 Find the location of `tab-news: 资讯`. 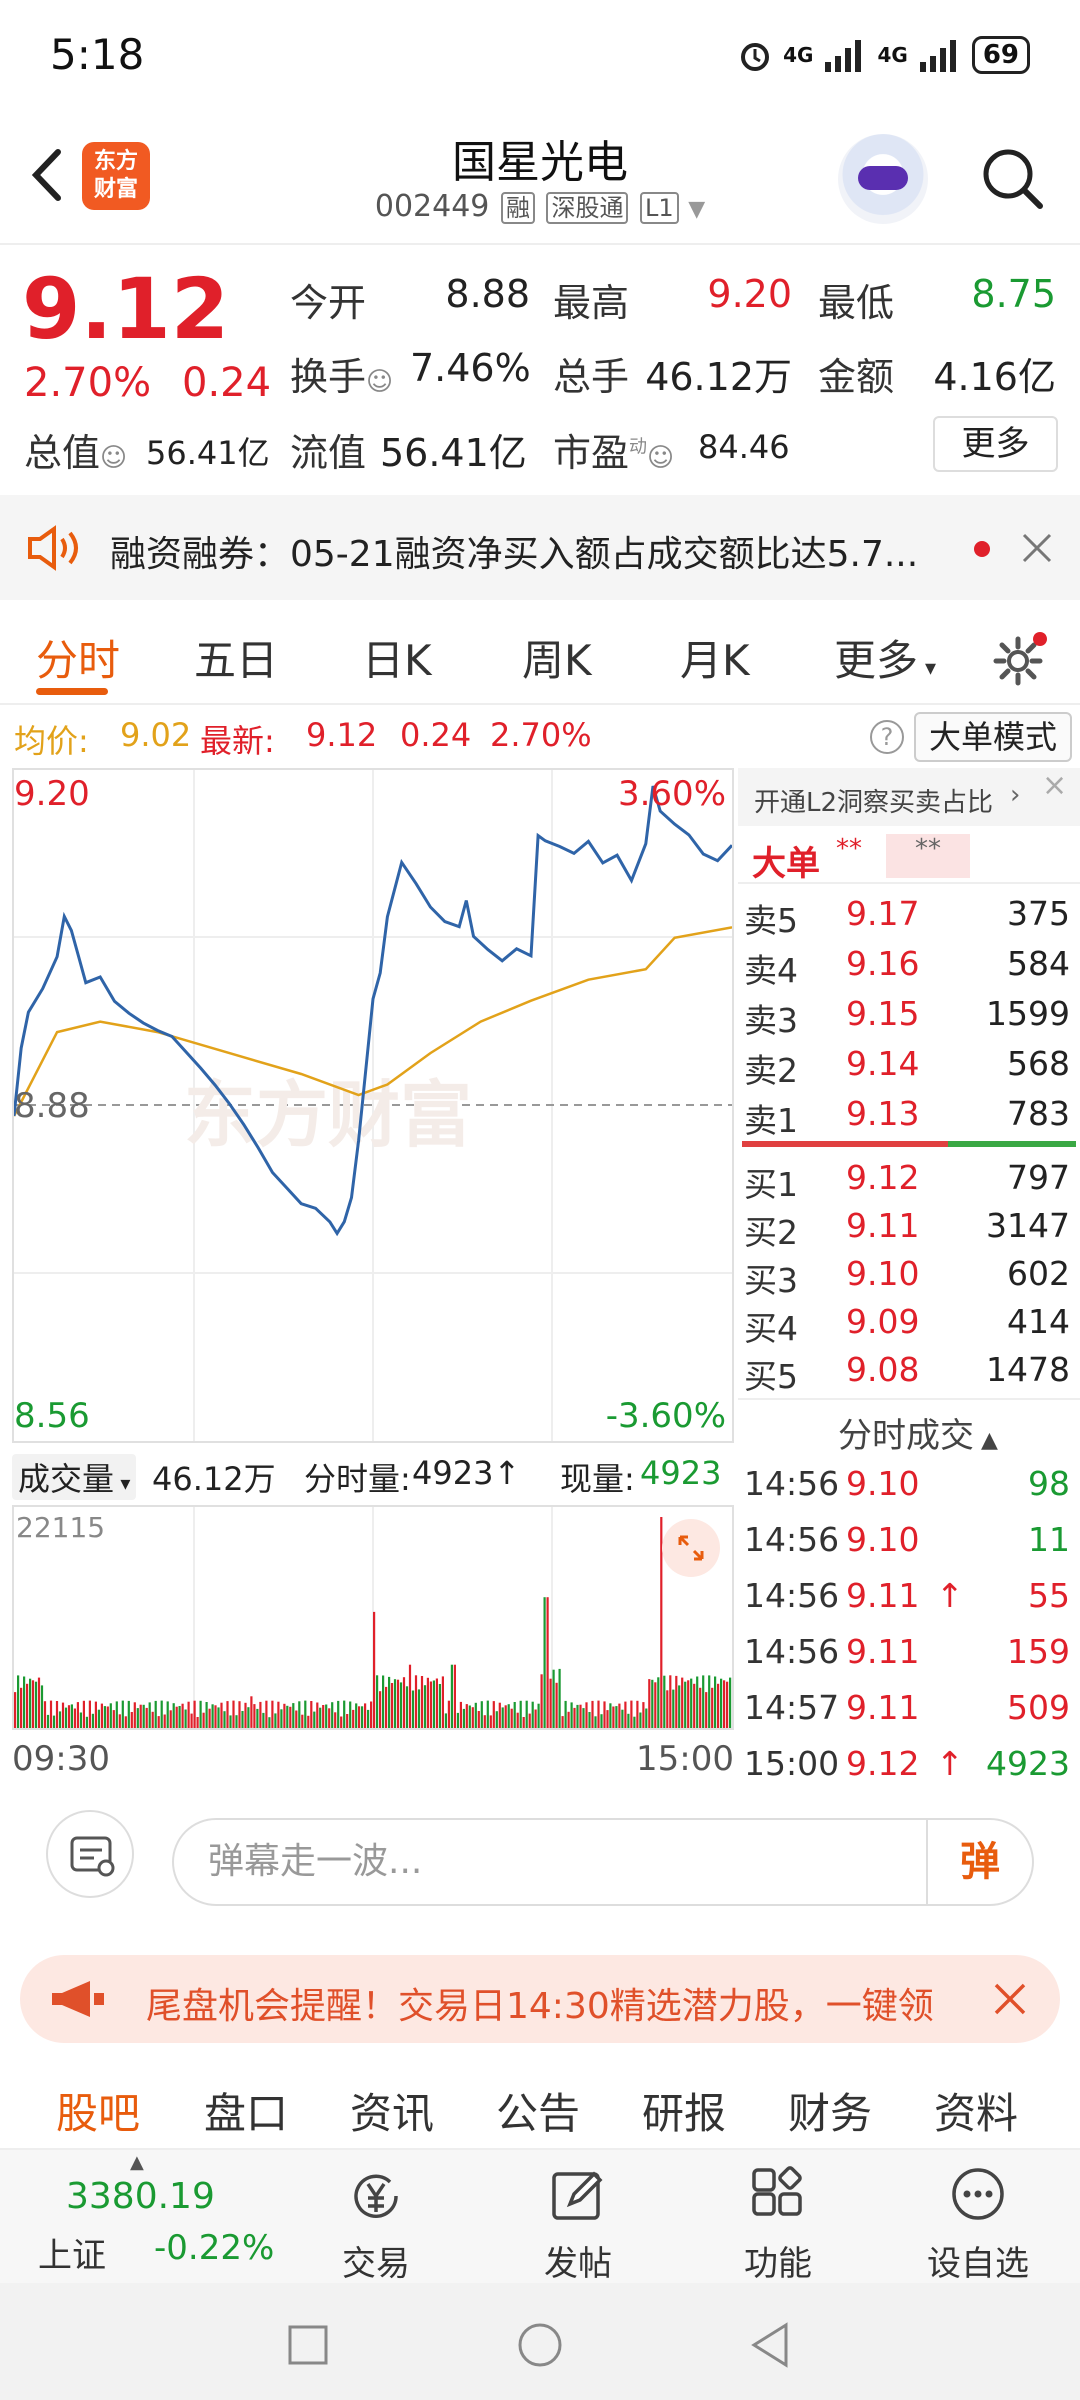

tab-news: 资讯 is located at coordinates (392, 2113).